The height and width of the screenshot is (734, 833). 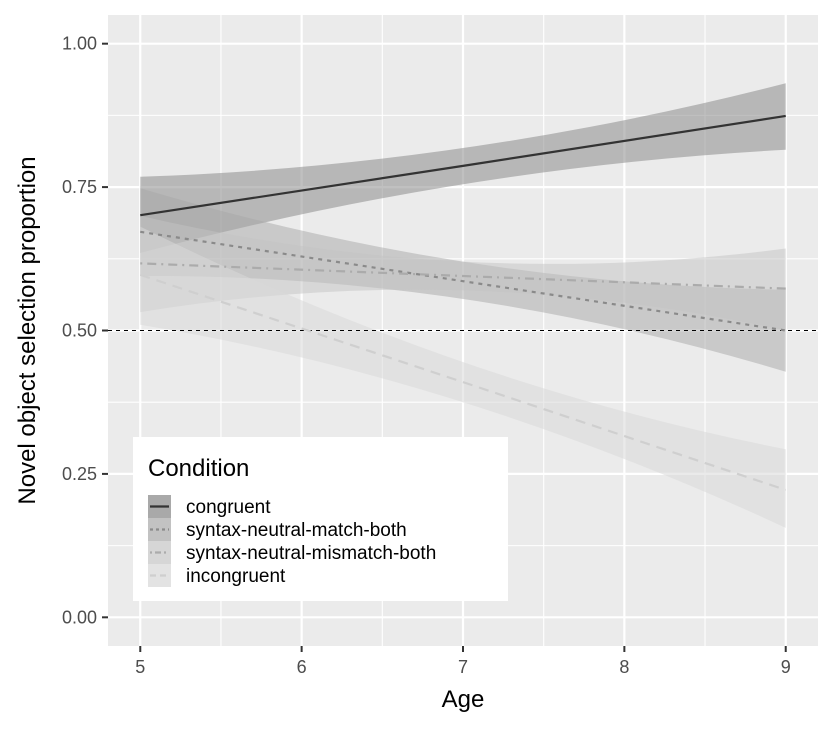 I want to click on x-axis: 5 6 7 8 9, so click(x=463, y=661).